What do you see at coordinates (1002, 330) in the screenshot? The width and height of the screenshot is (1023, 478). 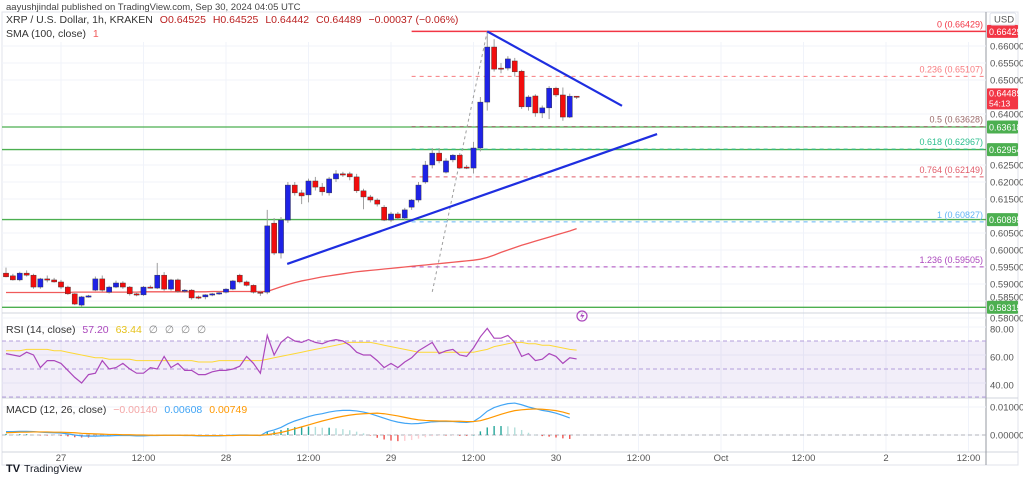 I see `rsi-axis-label: 80.00` at bounding box center [1002, 330].